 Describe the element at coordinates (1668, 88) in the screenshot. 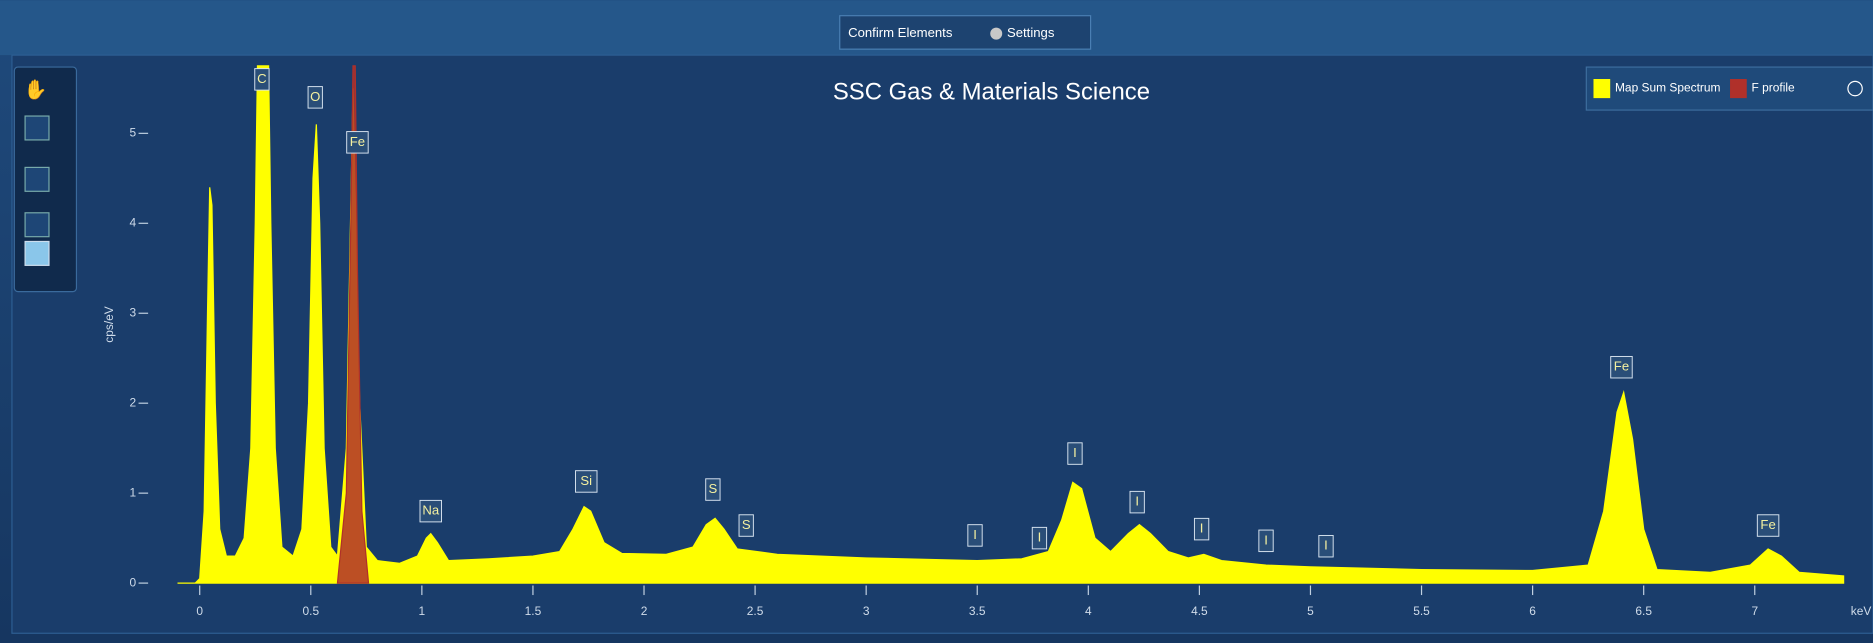

I see `legend-label: Map Sum Spectrum` at that location.